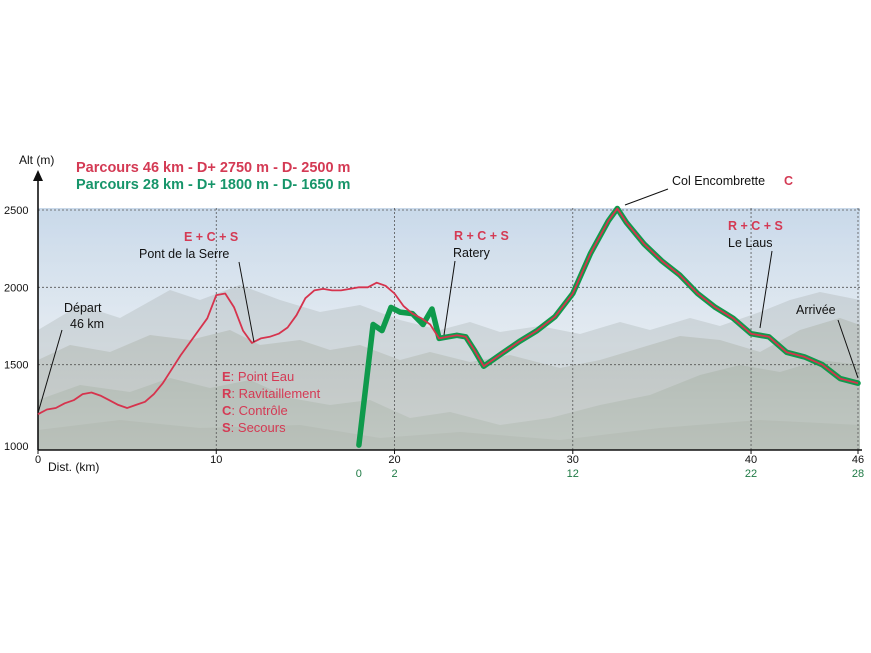 The image size is (871, 653). I want to click on annotation-le-laus: Le Laus, so click(750, 243).